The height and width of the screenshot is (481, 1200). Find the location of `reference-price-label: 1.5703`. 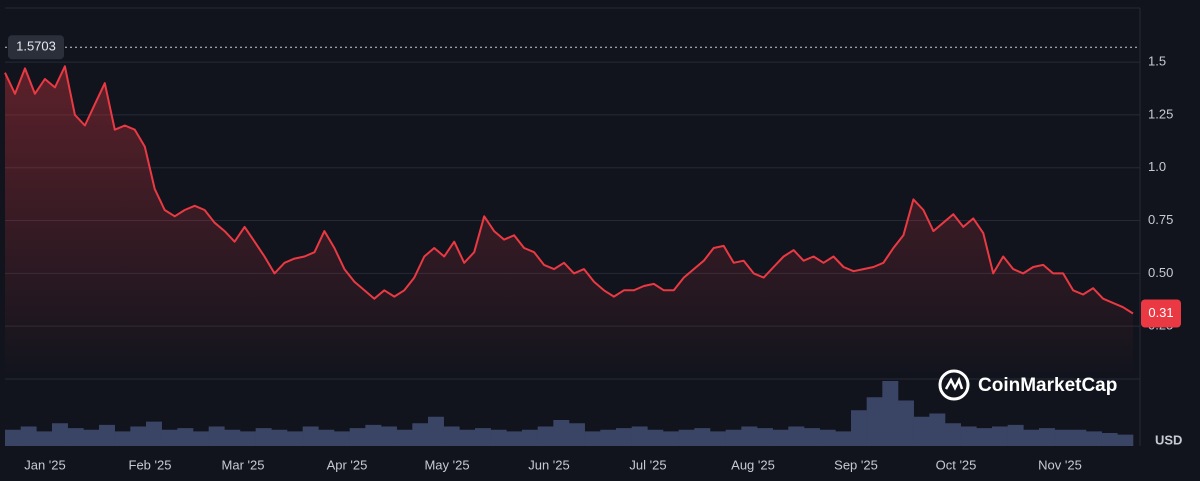

reference-price-label: 1.5703 is located at coordinates (36, 46).